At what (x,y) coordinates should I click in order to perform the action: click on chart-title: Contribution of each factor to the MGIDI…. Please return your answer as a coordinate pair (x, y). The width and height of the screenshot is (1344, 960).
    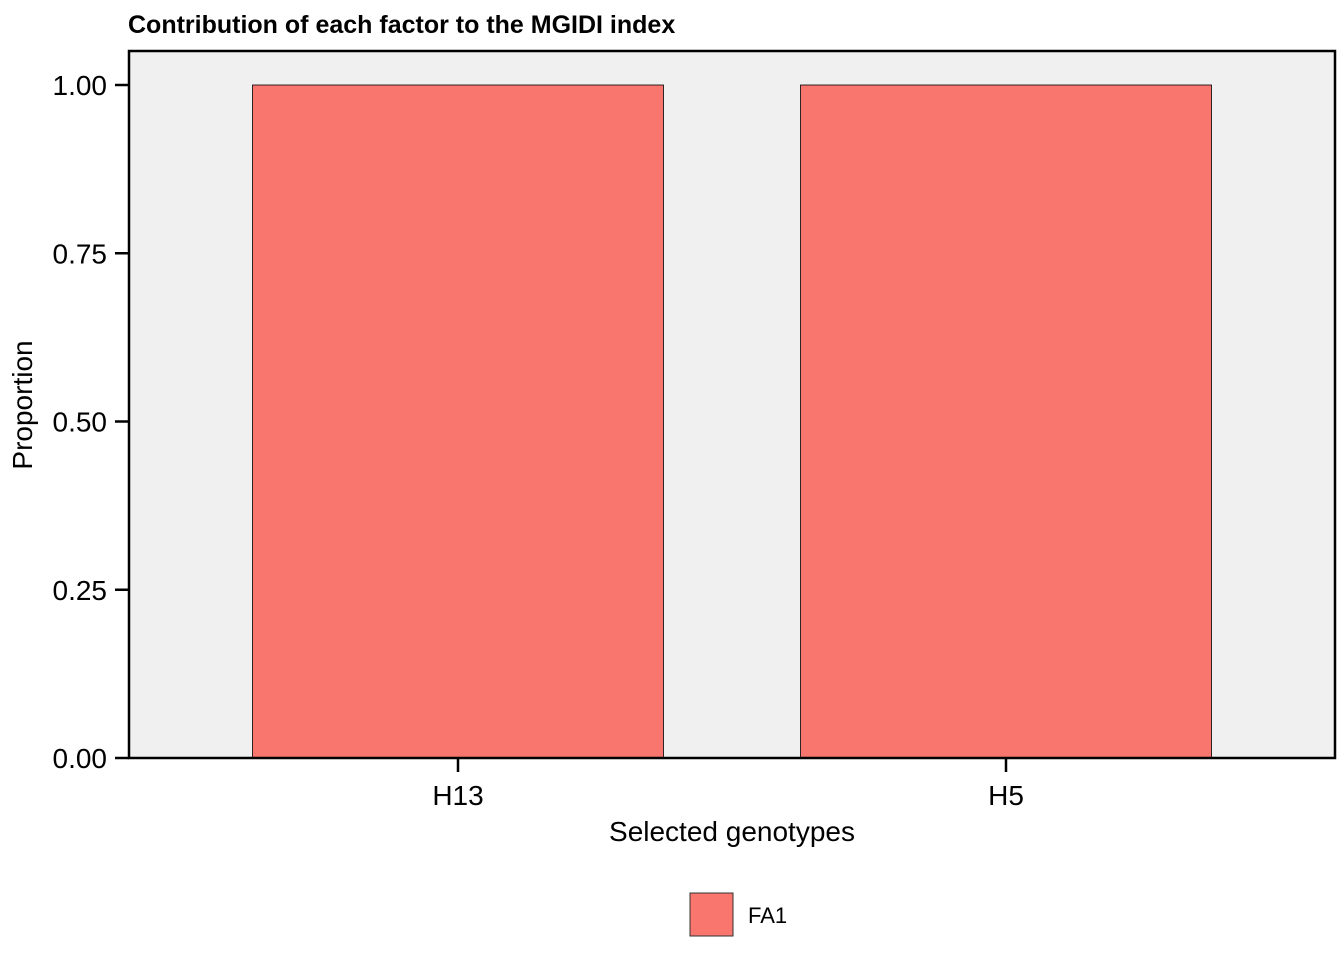
    Looking at the image, I should click on (401, 25).